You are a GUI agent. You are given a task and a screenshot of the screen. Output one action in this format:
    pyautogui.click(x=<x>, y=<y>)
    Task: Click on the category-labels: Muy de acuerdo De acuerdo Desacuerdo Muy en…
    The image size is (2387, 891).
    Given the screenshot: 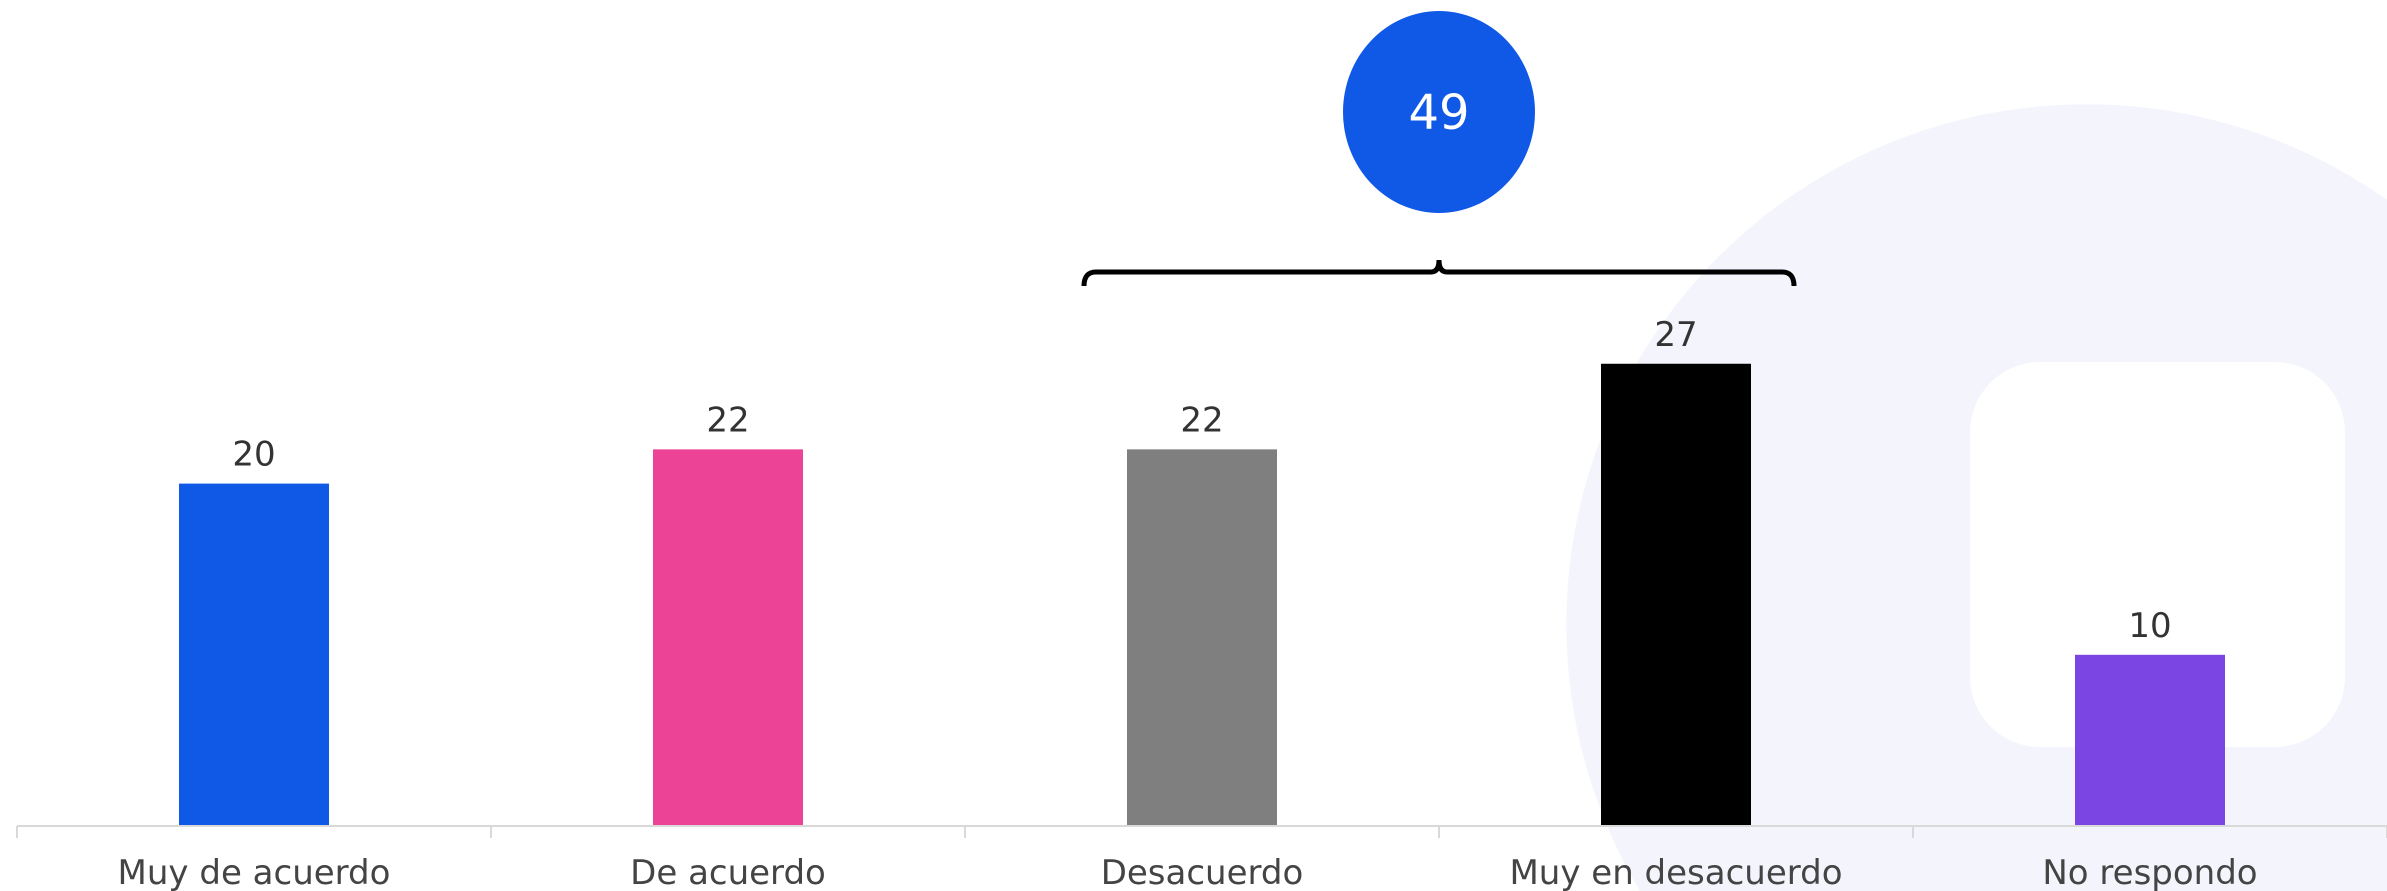 What is the action you would take?
    pyautogui.click(x=1188, y=872)
    